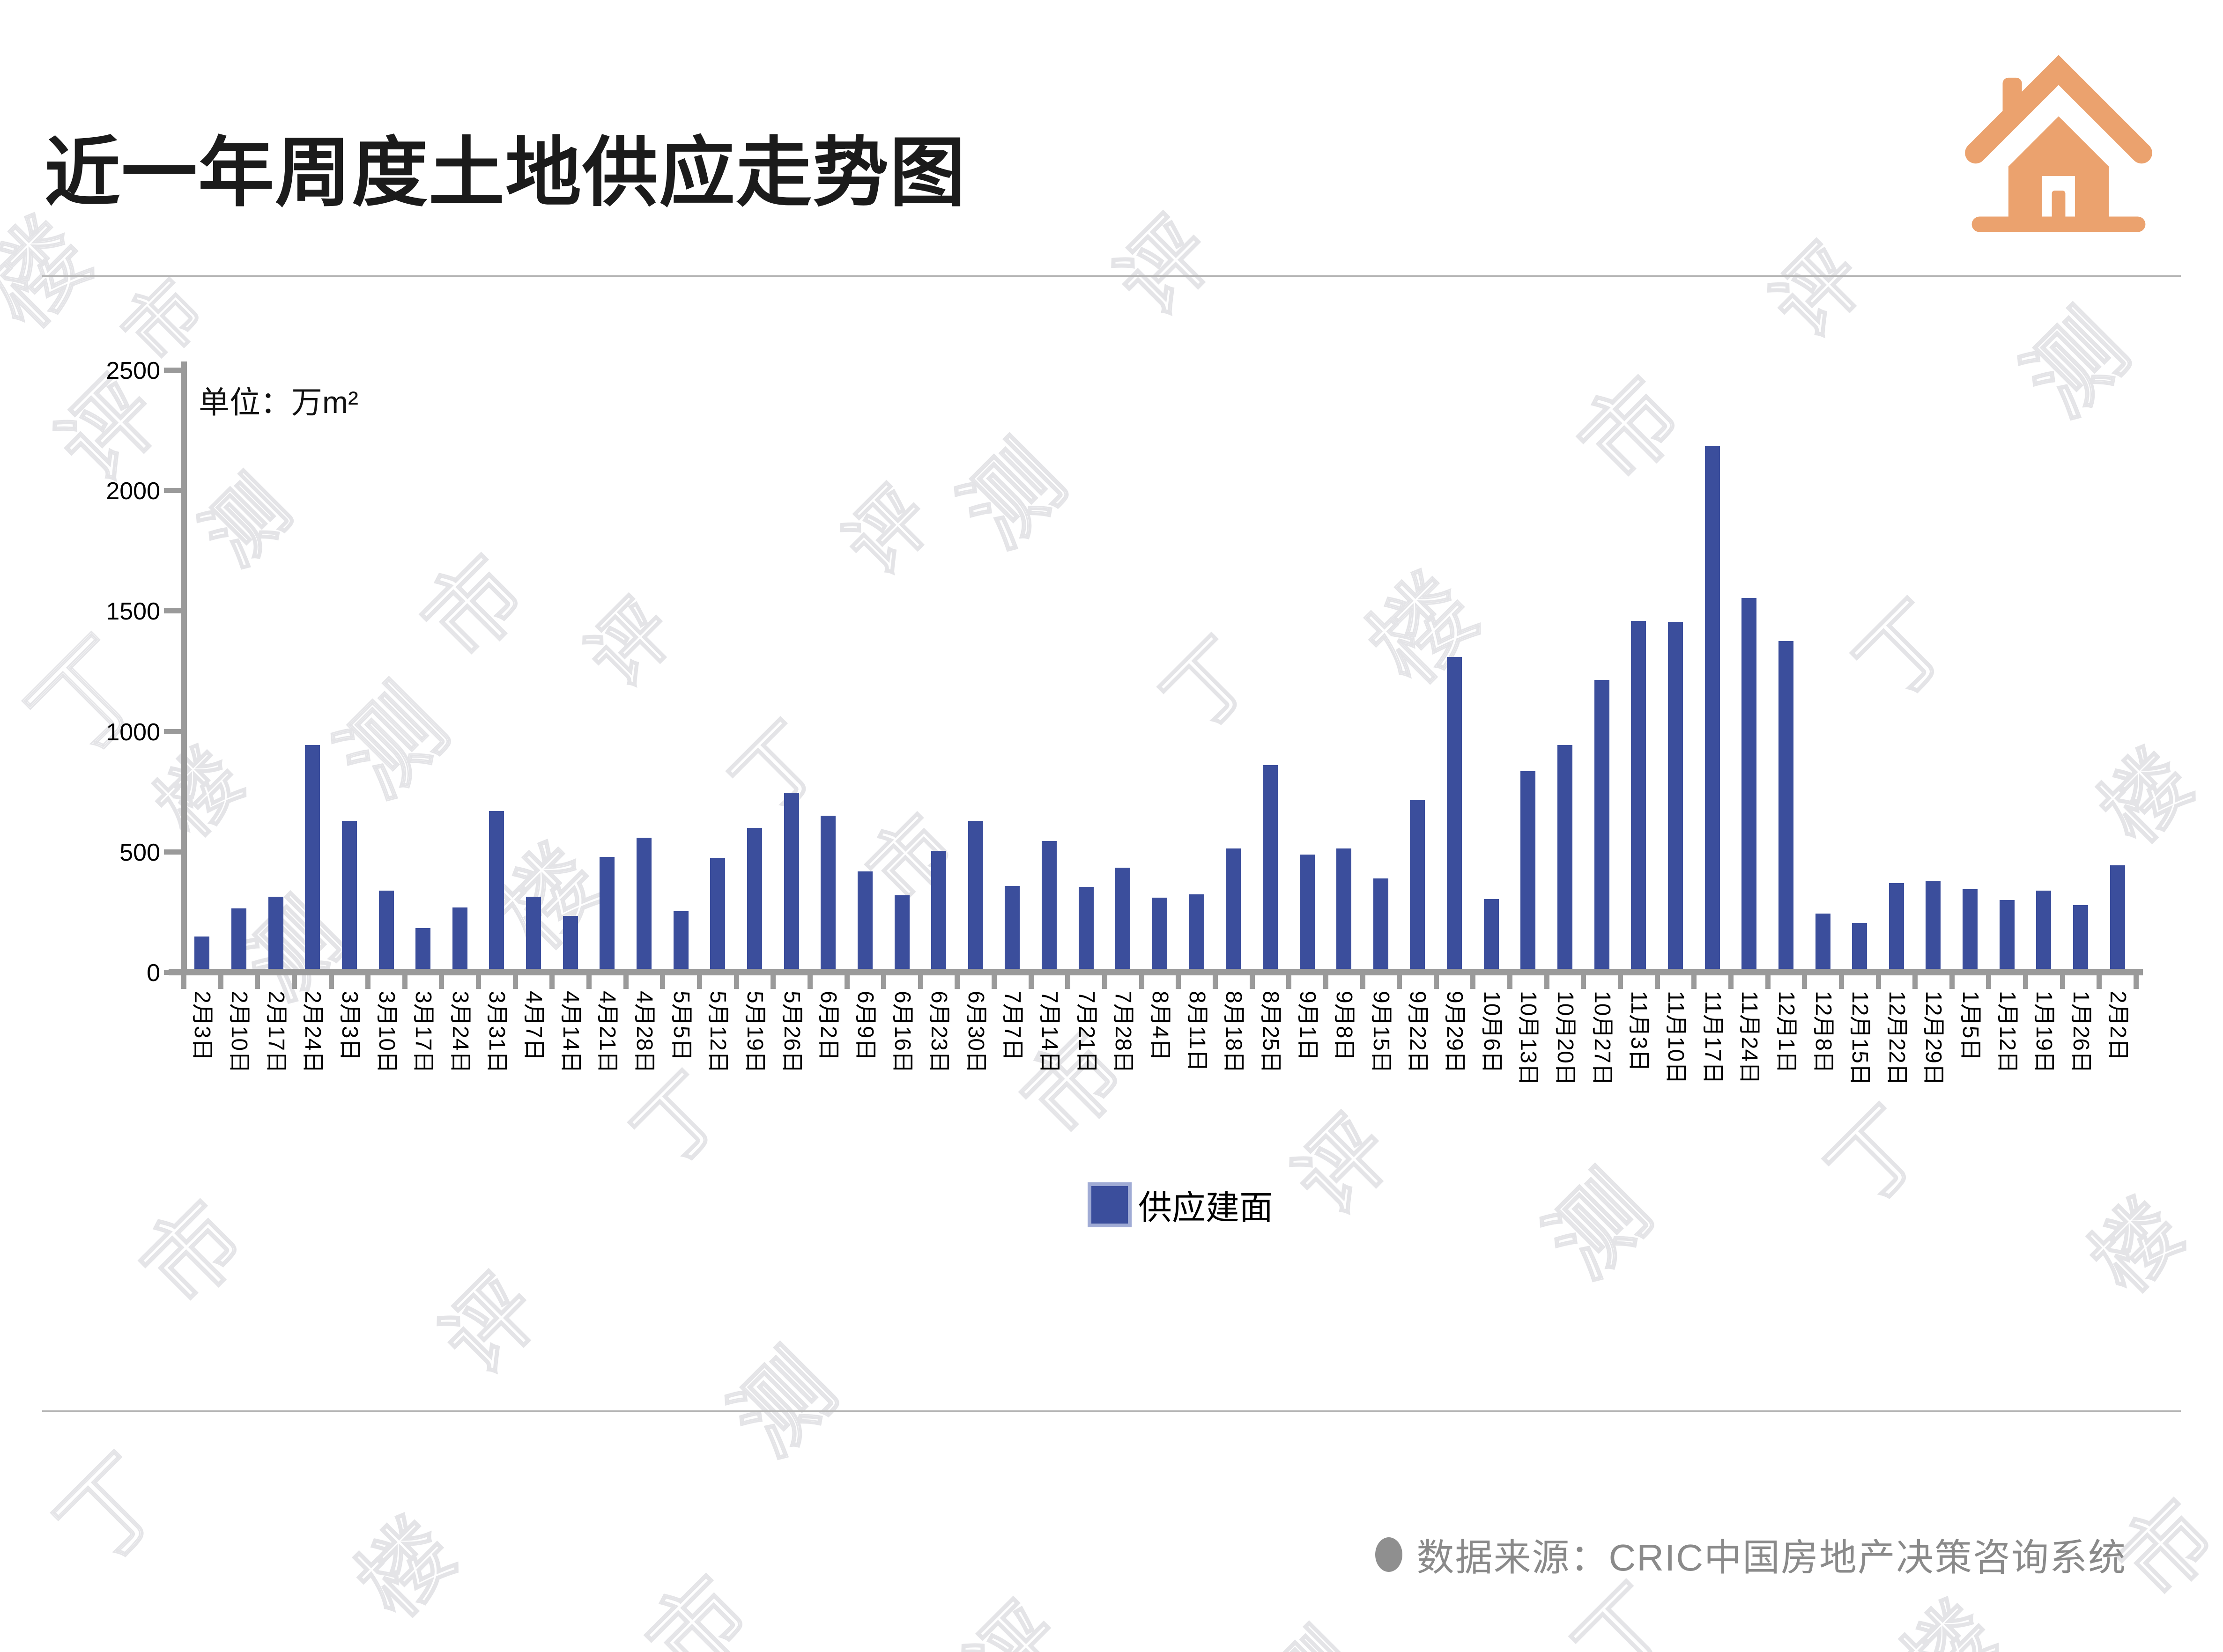  I want to click on x-category-label: 7月28日, so click(1123, 1032).